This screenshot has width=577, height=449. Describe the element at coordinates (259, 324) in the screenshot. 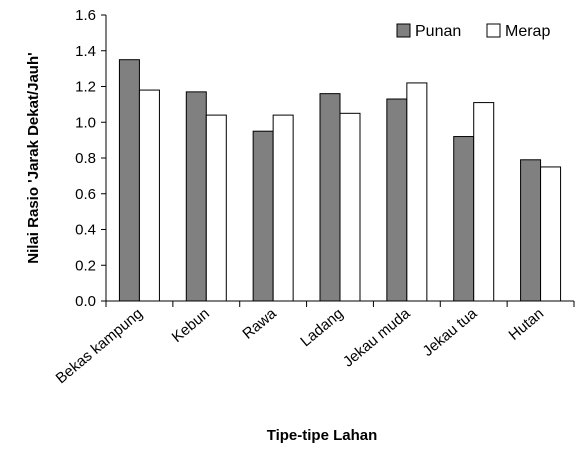

I see `x-tick-label: Rawa` at that location.